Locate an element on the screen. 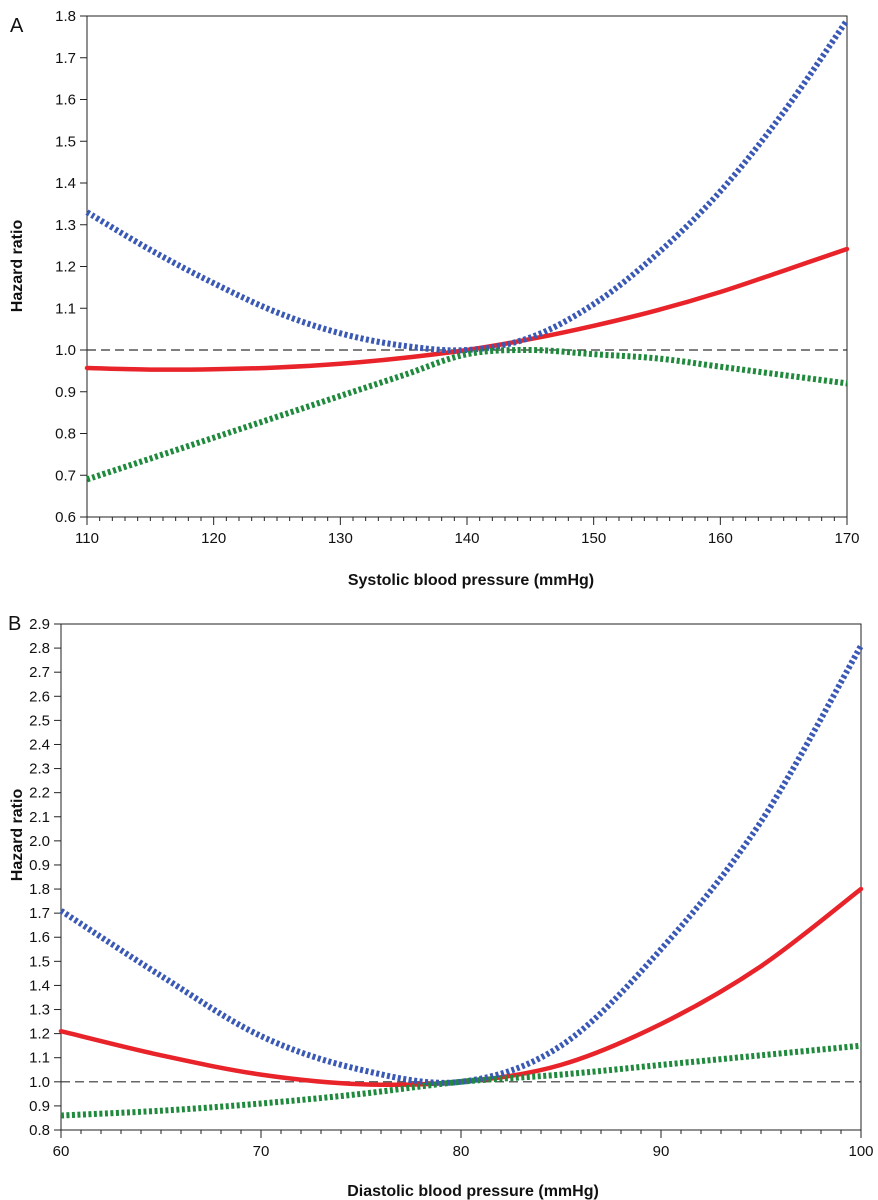 This screenshot has width=878, height=1200. panel-b-y-tick-label: 2.5 is located at coordinates (39, 720).